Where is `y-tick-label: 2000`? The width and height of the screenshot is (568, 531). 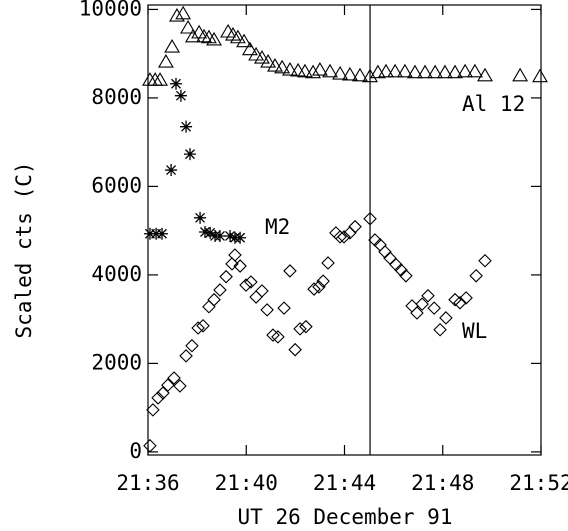 y-tick-label: 2000 is located at coordinates (116, 362).